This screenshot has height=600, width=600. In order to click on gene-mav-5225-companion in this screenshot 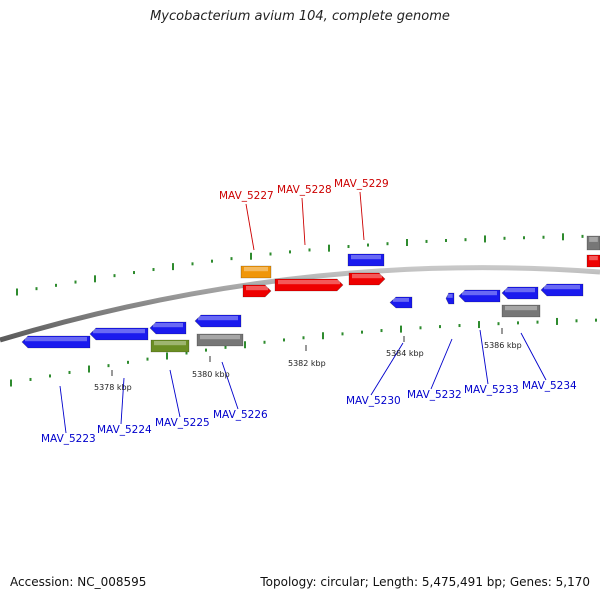, I will do `click(170, 346)`.